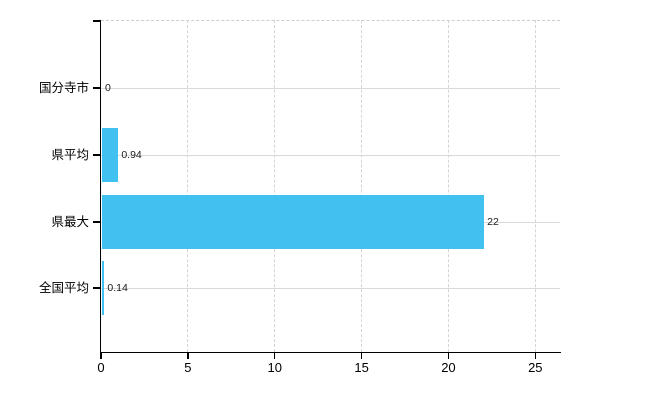 The image size is (650, 400). What do you see at coordinates (108, 88) in the screenshot?
I see `bar-value-label: 0` at bounding box center [108, 88].